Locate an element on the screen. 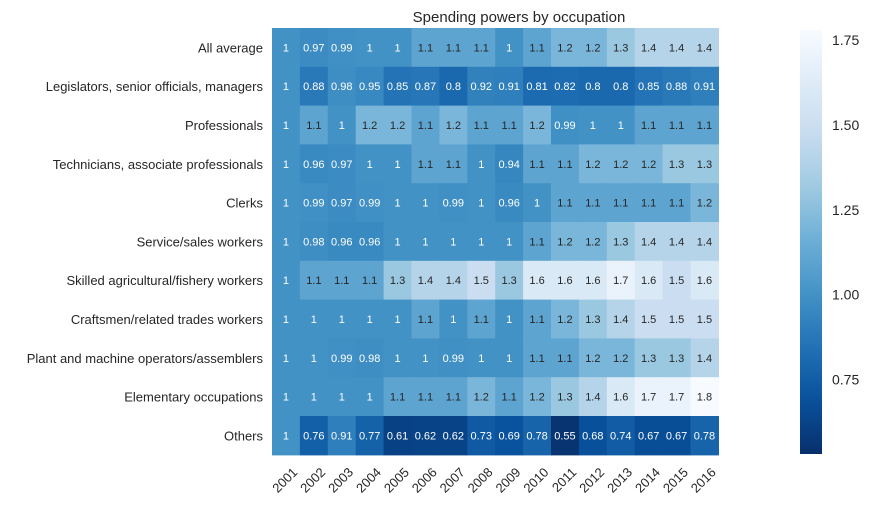 This screenshot has width=871, height=511. cell-value-label: 0.73 is located at coordinates (481, 436).